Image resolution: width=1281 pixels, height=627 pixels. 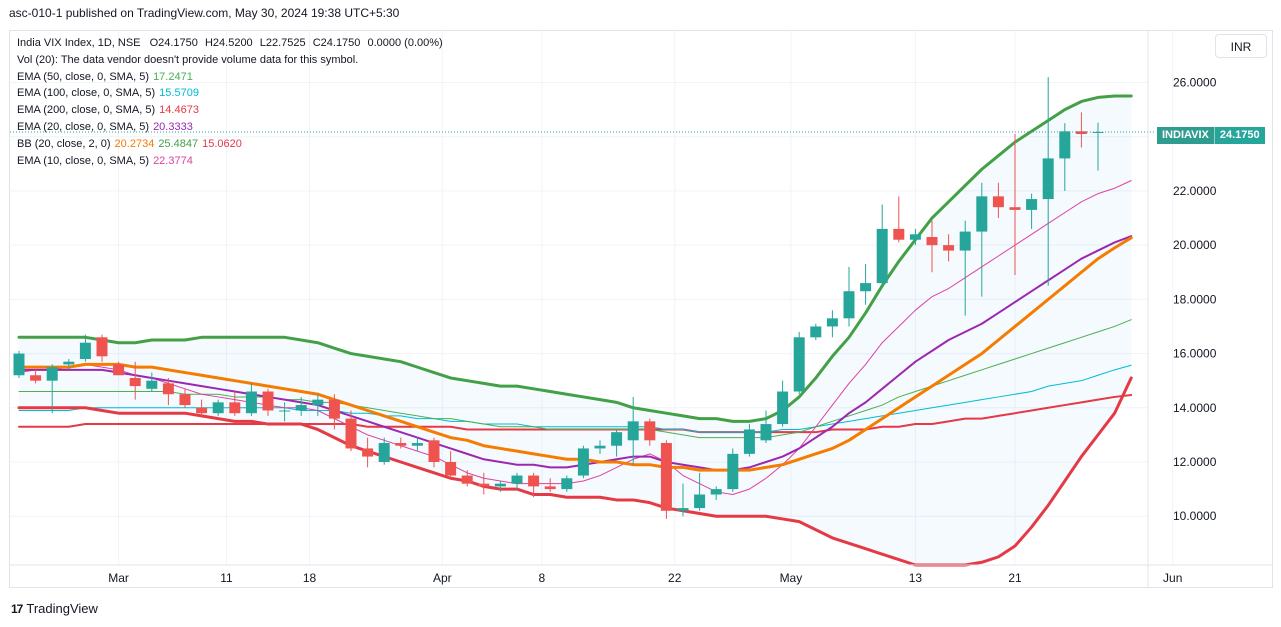 I want to click on indicator-row: EMA (20, close, 0, SMA, 5) 20.3333, so click(x=230, y=127).